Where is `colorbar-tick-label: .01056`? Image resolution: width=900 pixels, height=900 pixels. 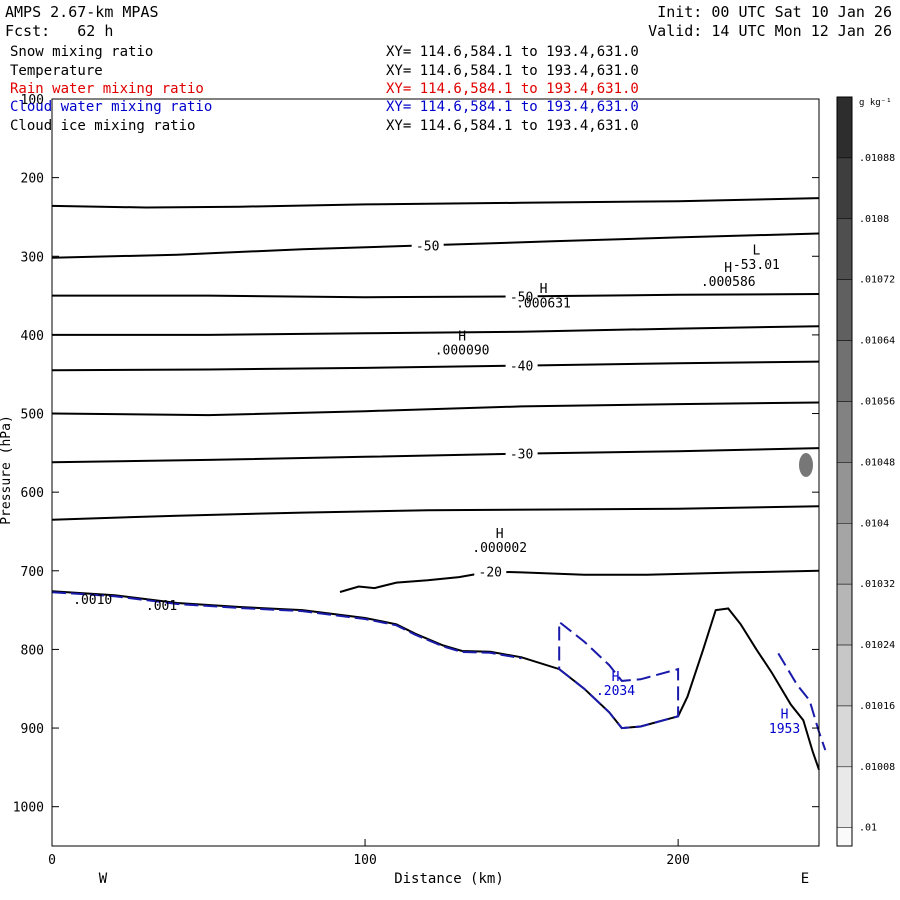 colorbar-tick-label: .01056 is located at coordinates (877, 401).